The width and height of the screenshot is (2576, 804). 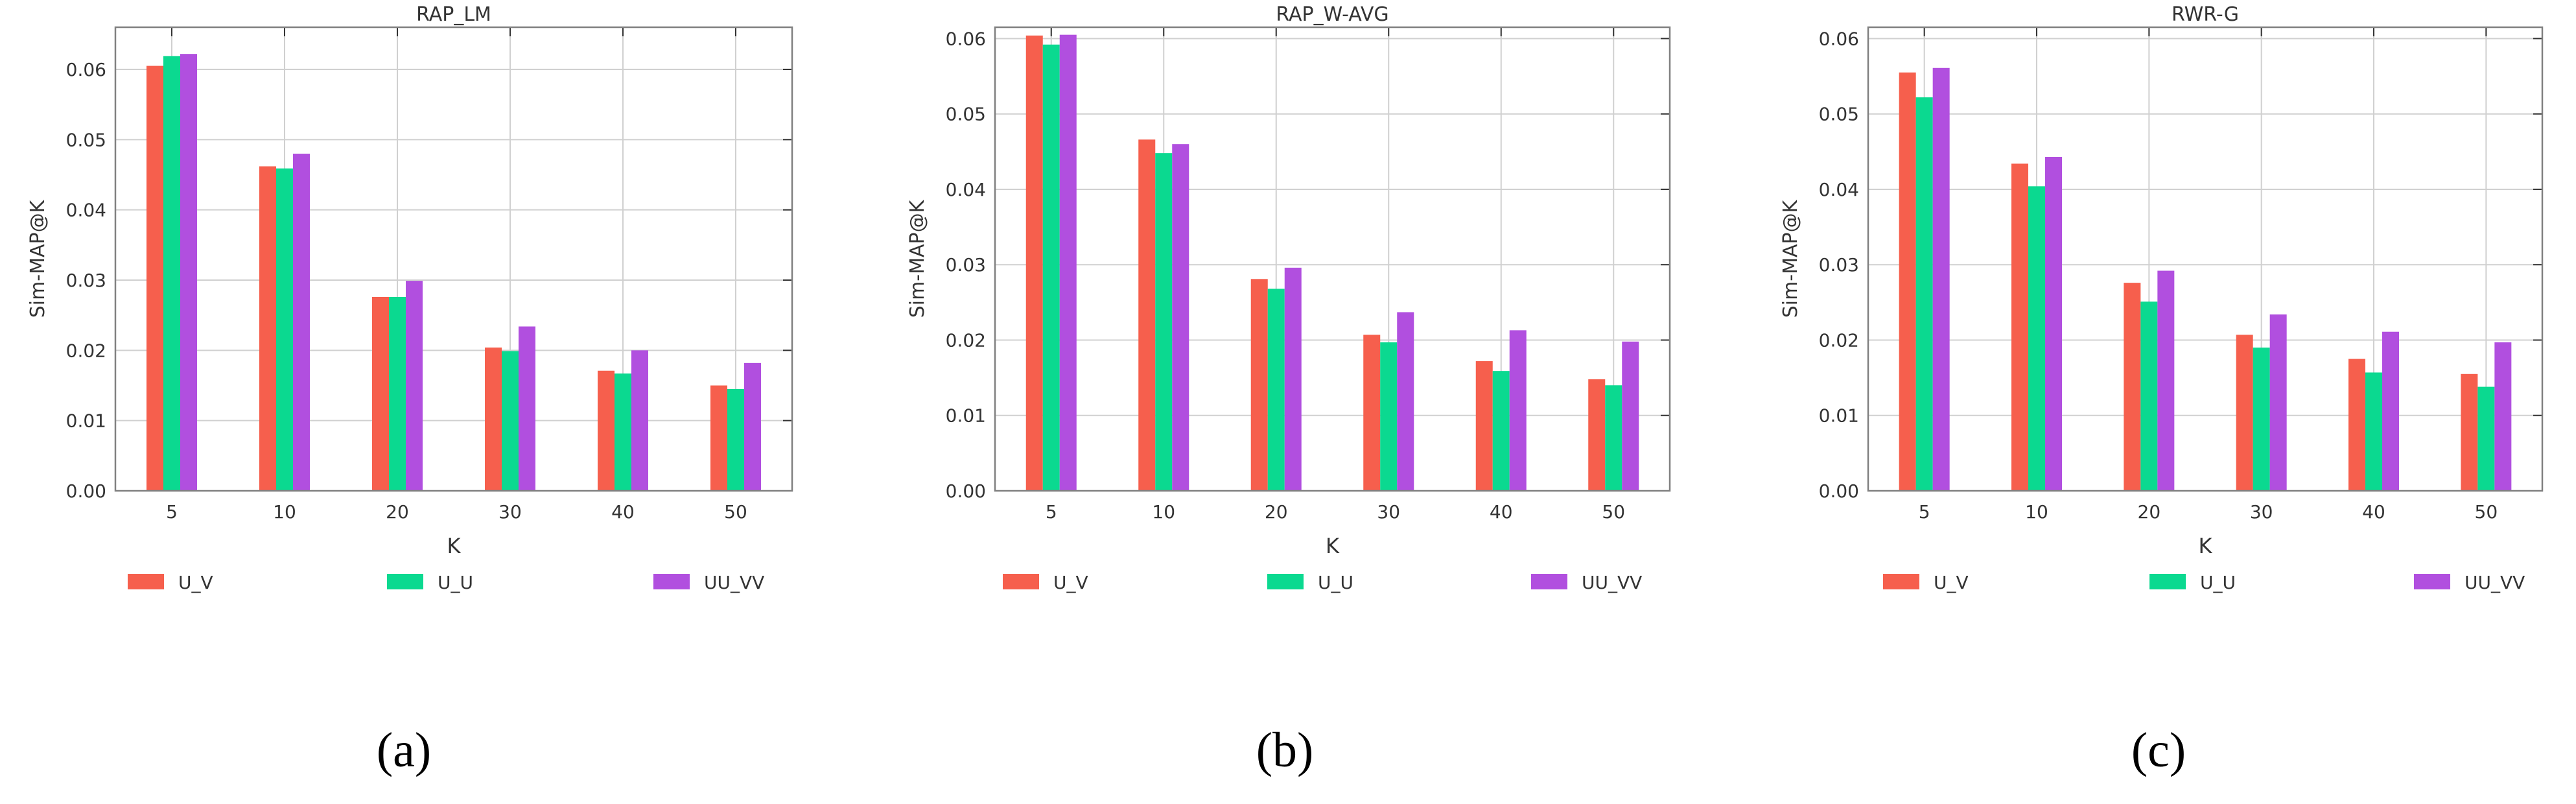 What do you see at coordinates (2206, 546) in the screenshot?
I see `x-axis-label: K` at bounding box center [2206, 546].